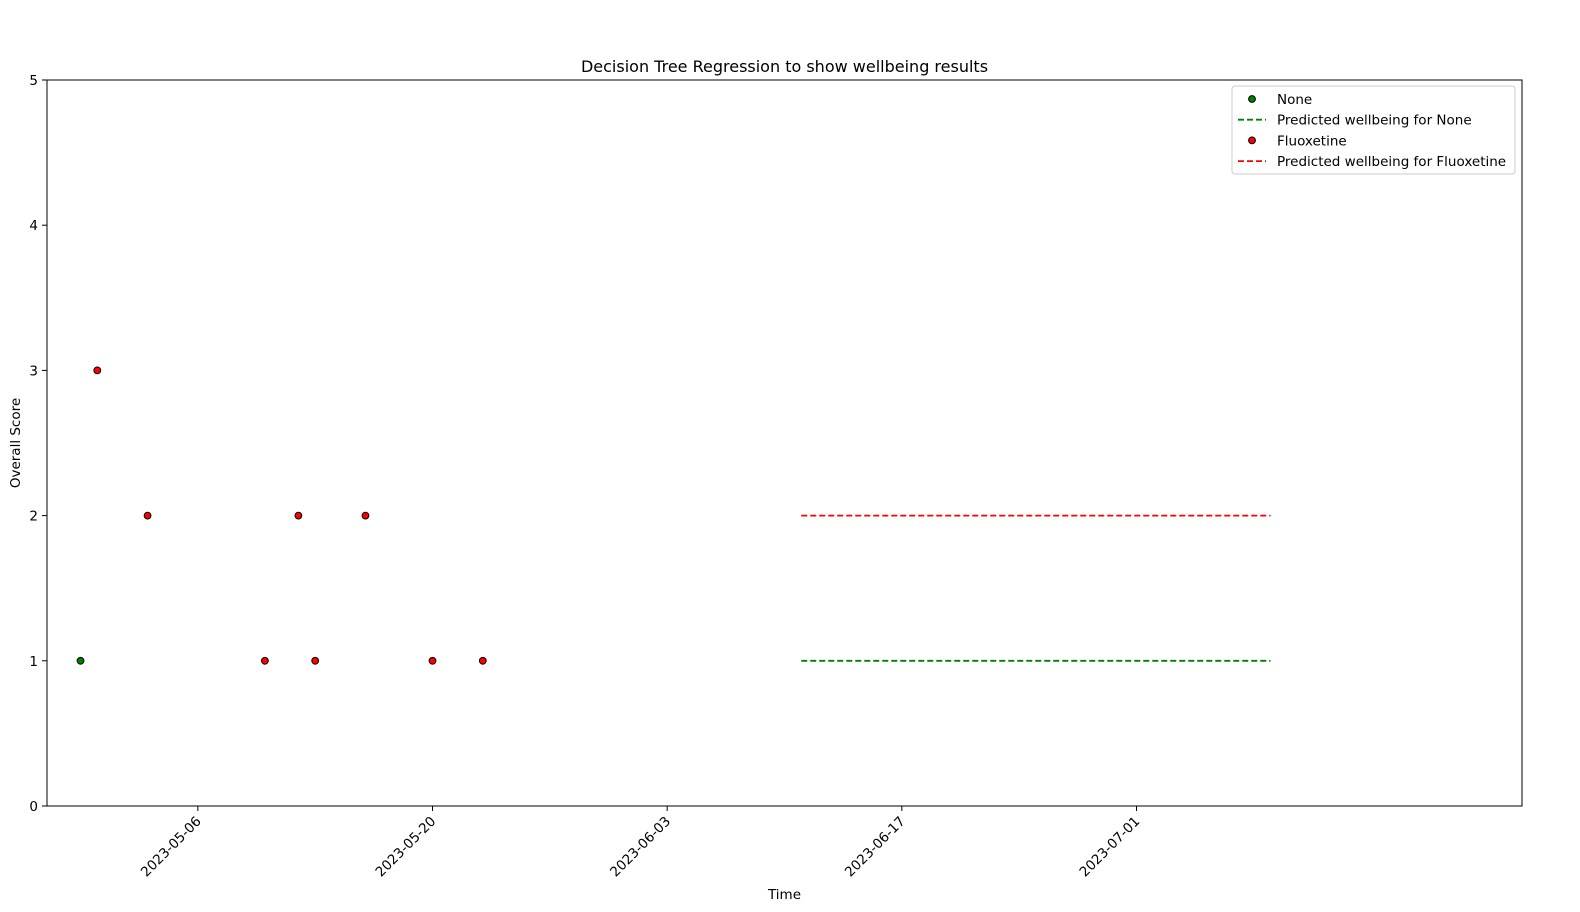 This screenshot has height=912, width=1580. What do you see at coordinates (33, 517) in the screenshot?
I see `y-tick-label-2: 2` at bounding box center [33, 517].